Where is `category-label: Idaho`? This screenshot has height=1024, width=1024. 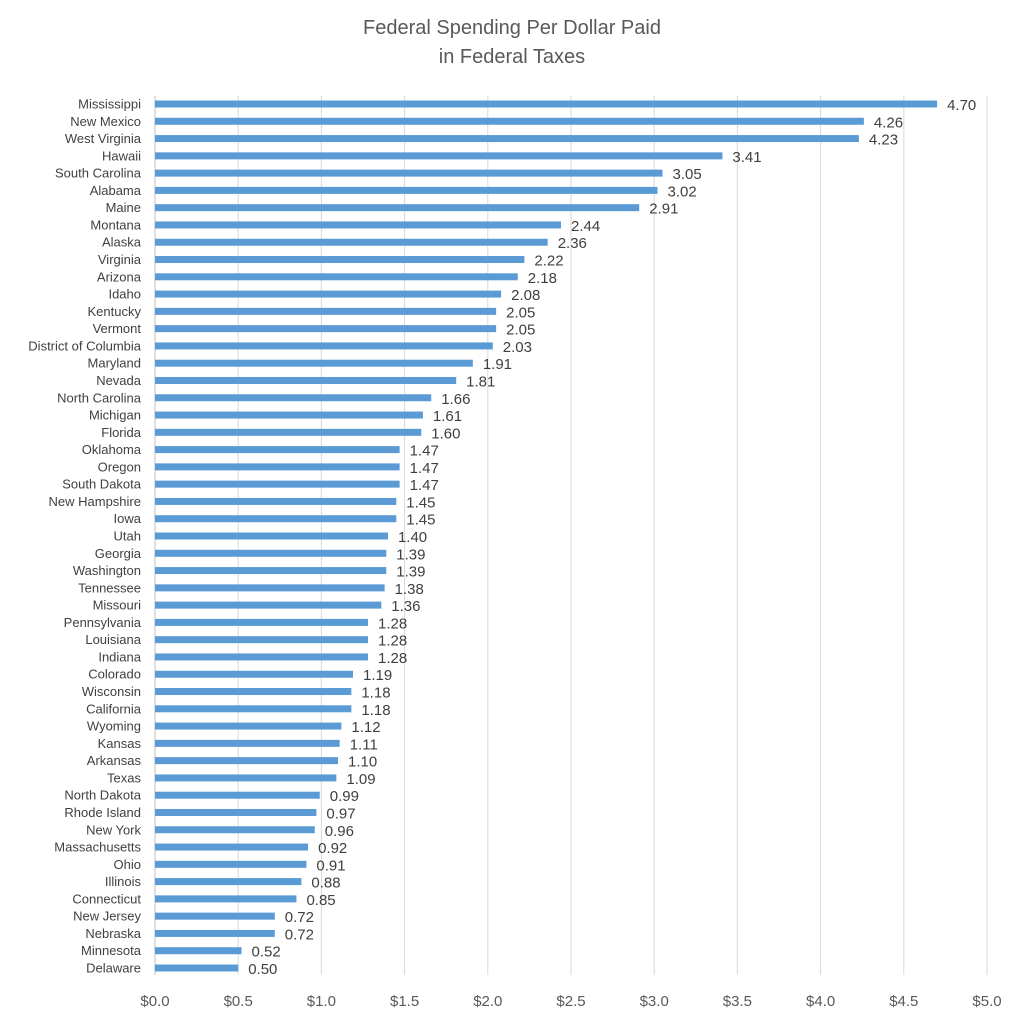
category-label: Idaho is located at coordinates (124, 294).